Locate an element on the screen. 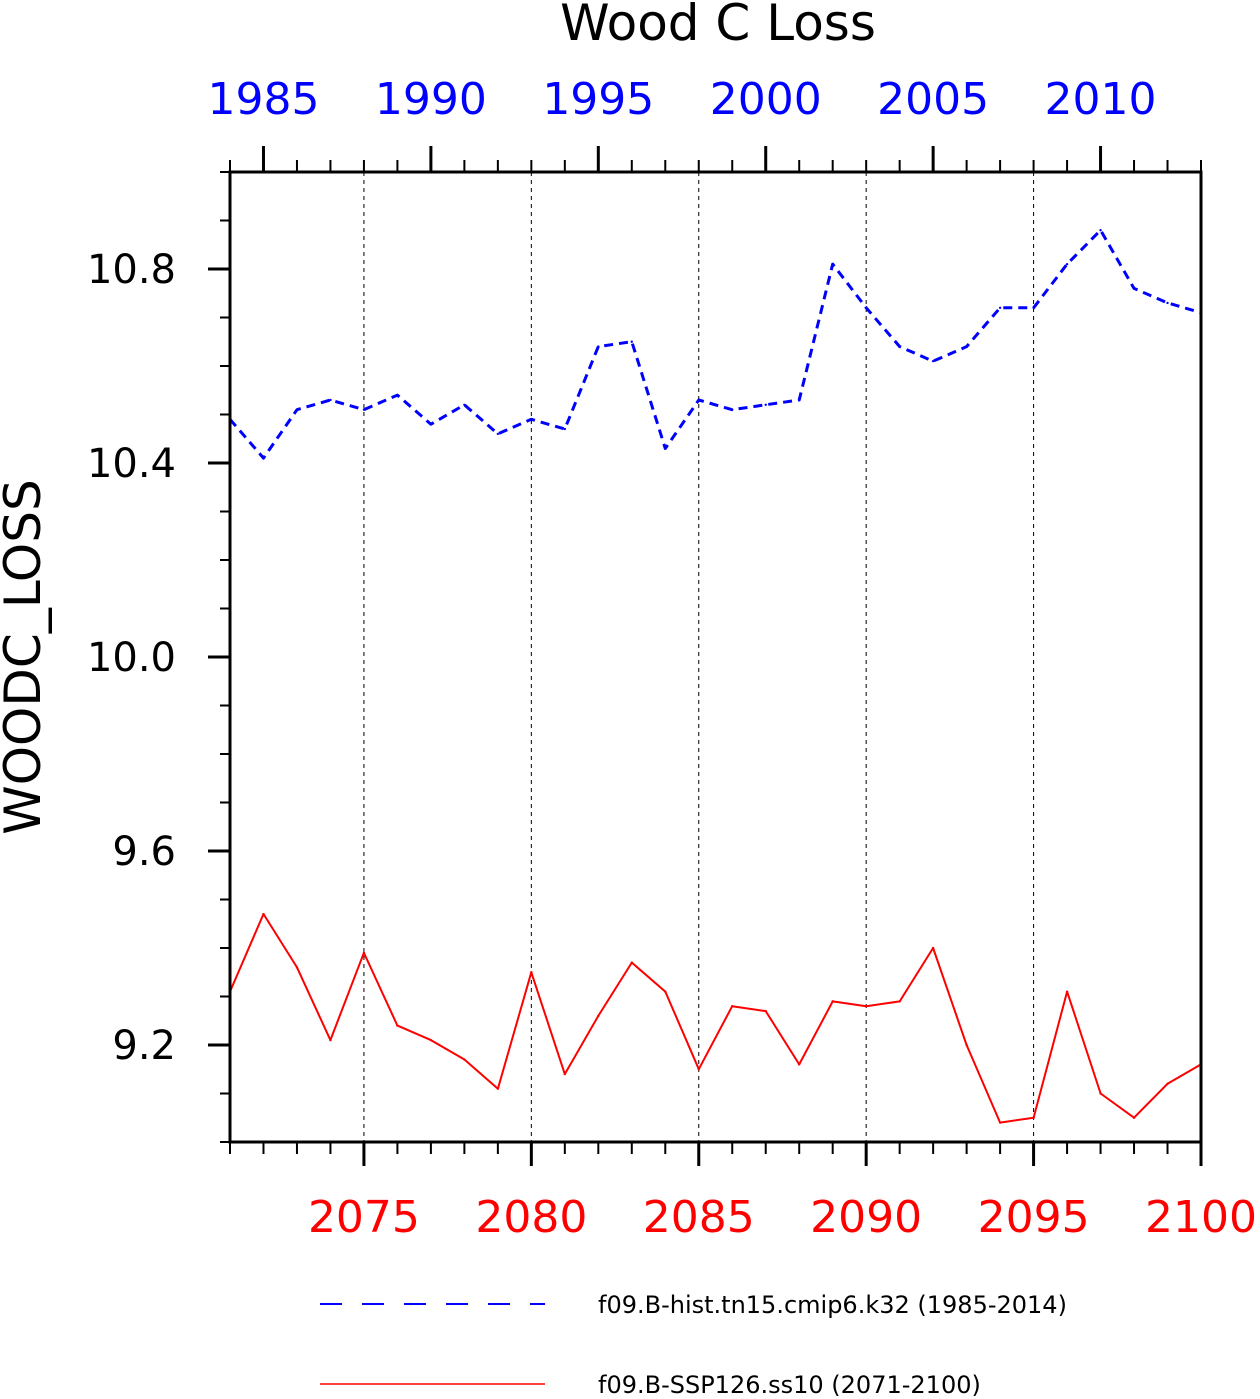  bottom-tick-label: 2095 is located at coordinates (1034, 1217).